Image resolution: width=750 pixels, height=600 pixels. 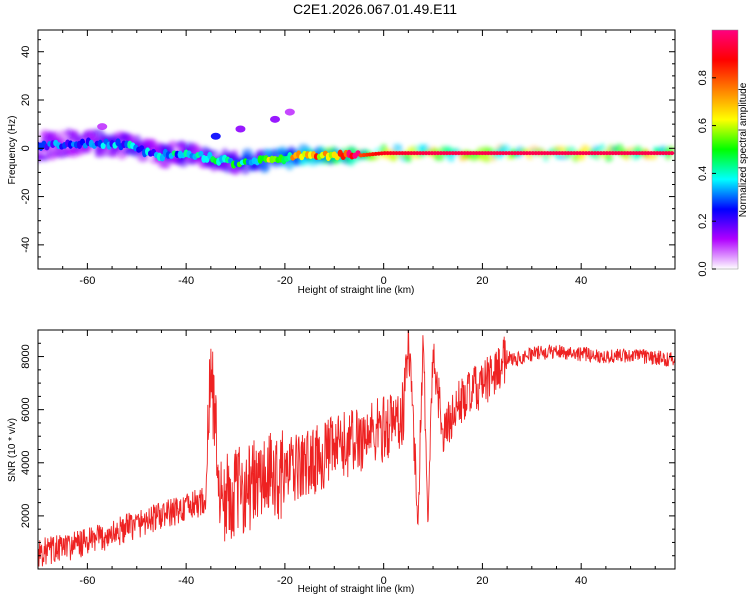 I want to click on snr-y-tick-label: 2000, so click(x=26, y=516).